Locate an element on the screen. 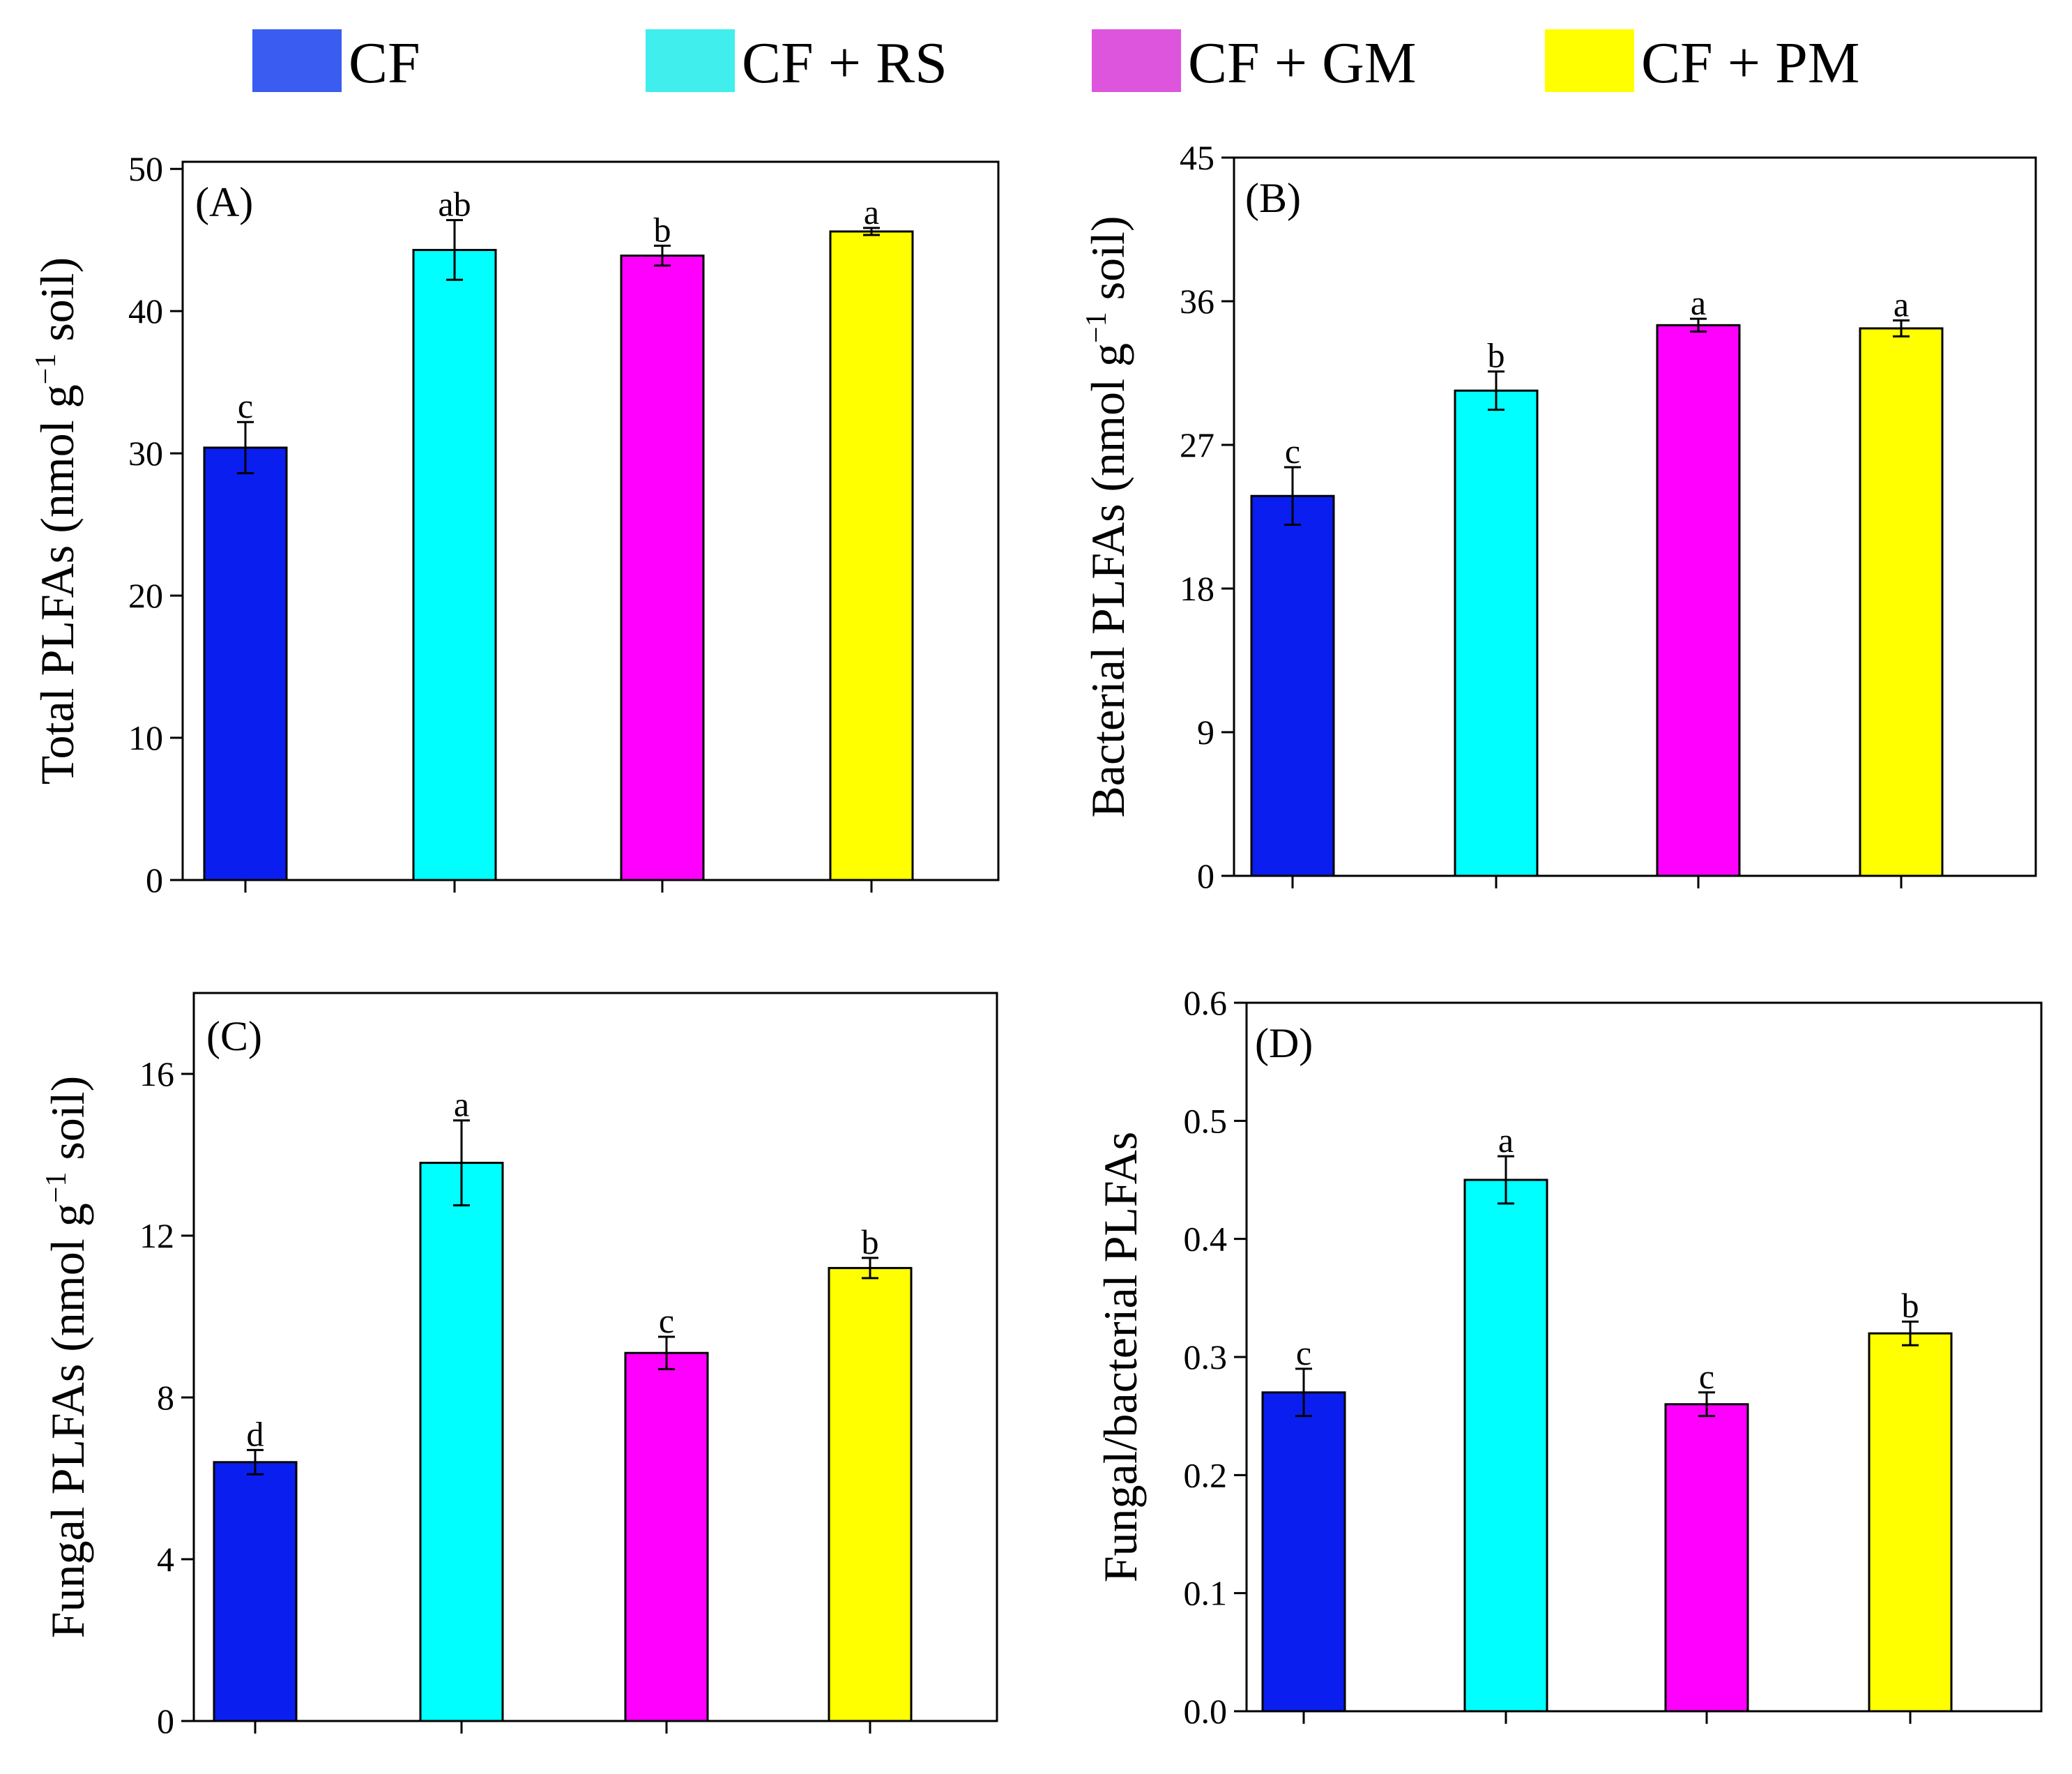 The image size is (2072, 1774). y-axis-title: Fungal PLFAs (nmol g−1 soil) is located at coordinates (67, 1357).